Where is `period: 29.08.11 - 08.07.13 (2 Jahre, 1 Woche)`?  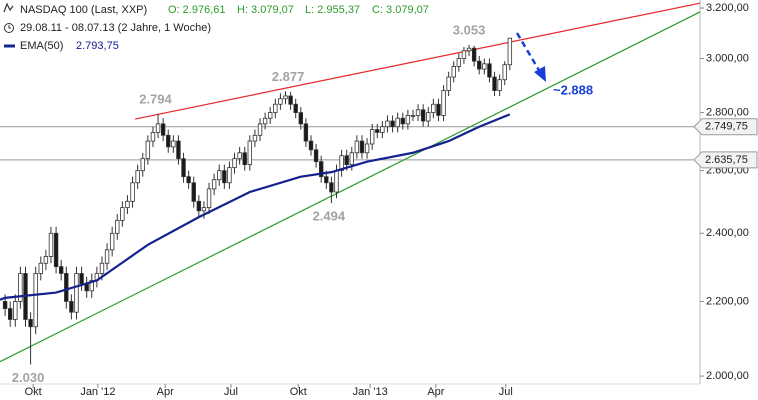 period: 29.08.11 - 08.07.13 (2 Jahre, 1 Woche) is located at coordinates (115, 28).